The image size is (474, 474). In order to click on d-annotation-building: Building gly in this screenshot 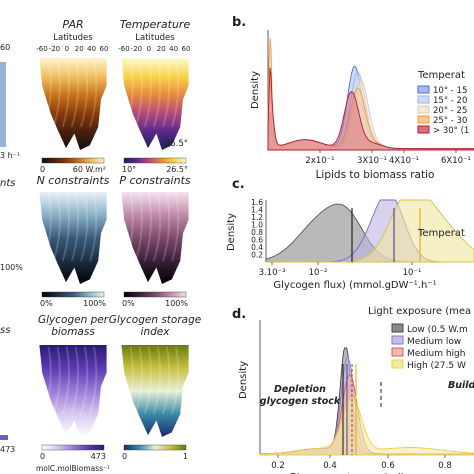, I will do `click(461, 385)`.